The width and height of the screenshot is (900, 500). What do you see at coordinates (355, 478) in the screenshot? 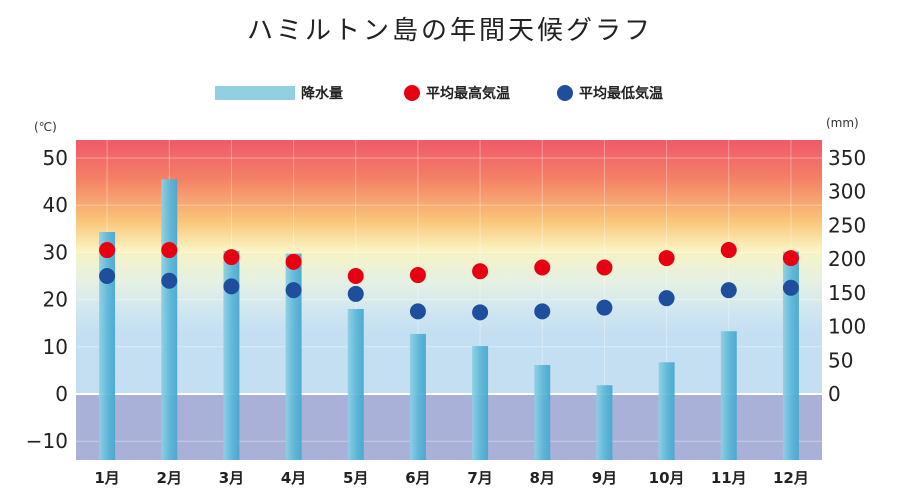
I see `x-tick-label: 5月` at bounding box center [355, 478].